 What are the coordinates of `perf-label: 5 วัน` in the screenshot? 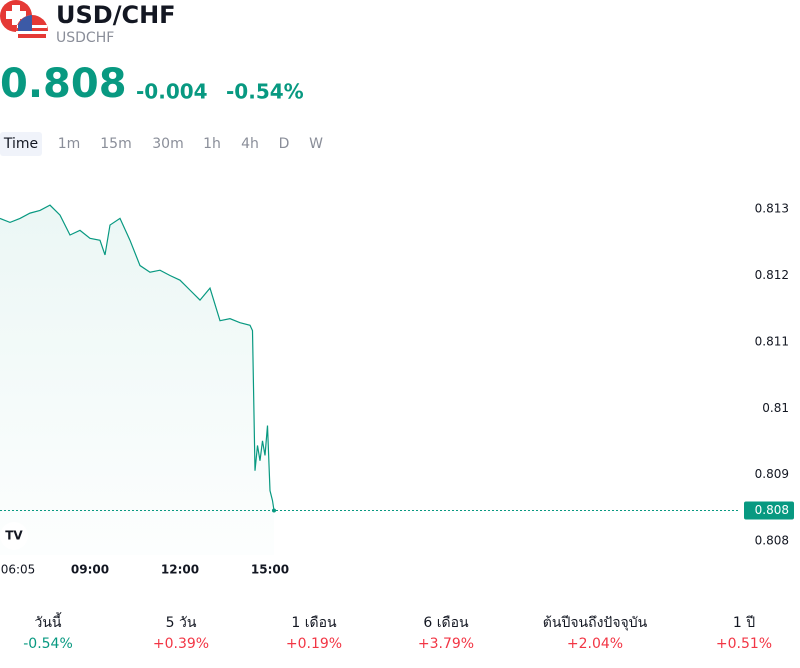 It's located at (181, 623).